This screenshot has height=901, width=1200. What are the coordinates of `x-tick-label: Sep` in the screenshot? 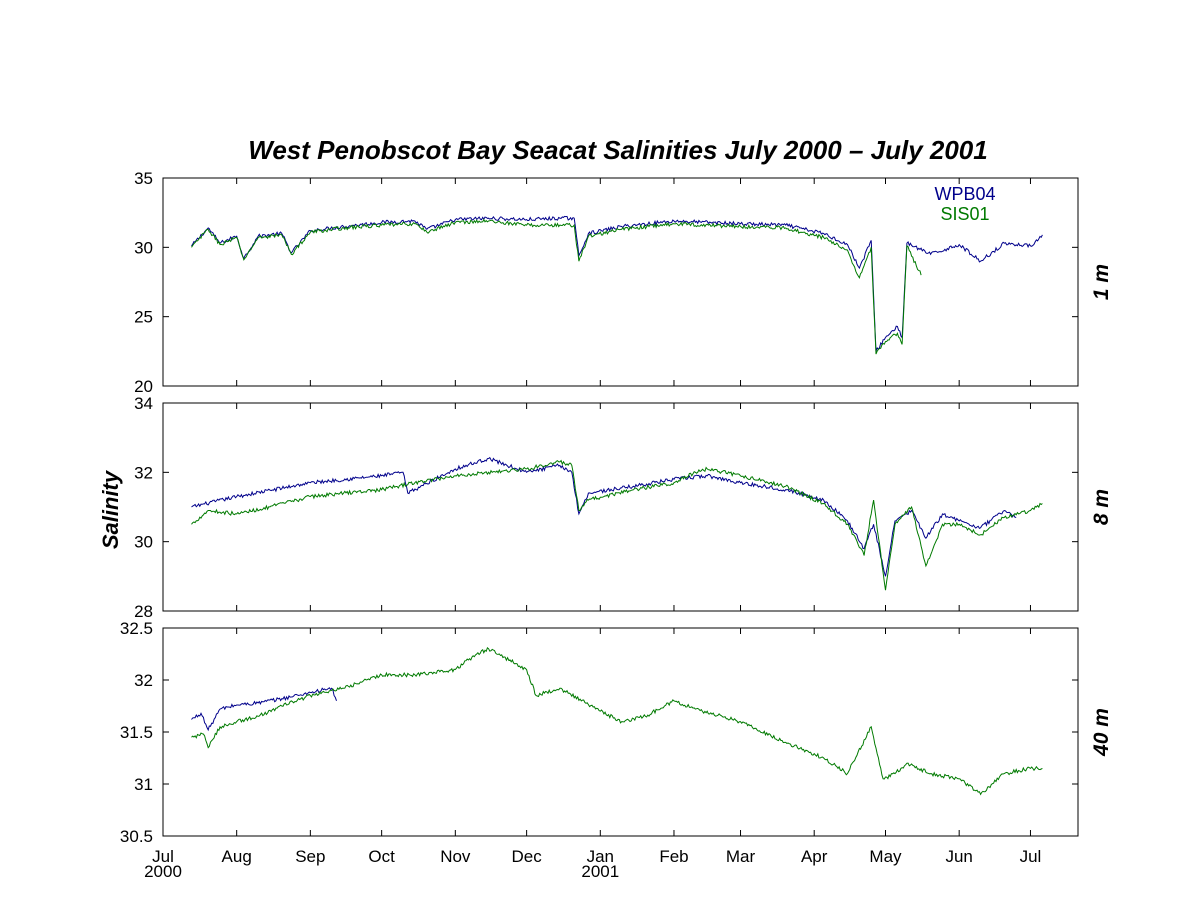 It's located at (310, 856).